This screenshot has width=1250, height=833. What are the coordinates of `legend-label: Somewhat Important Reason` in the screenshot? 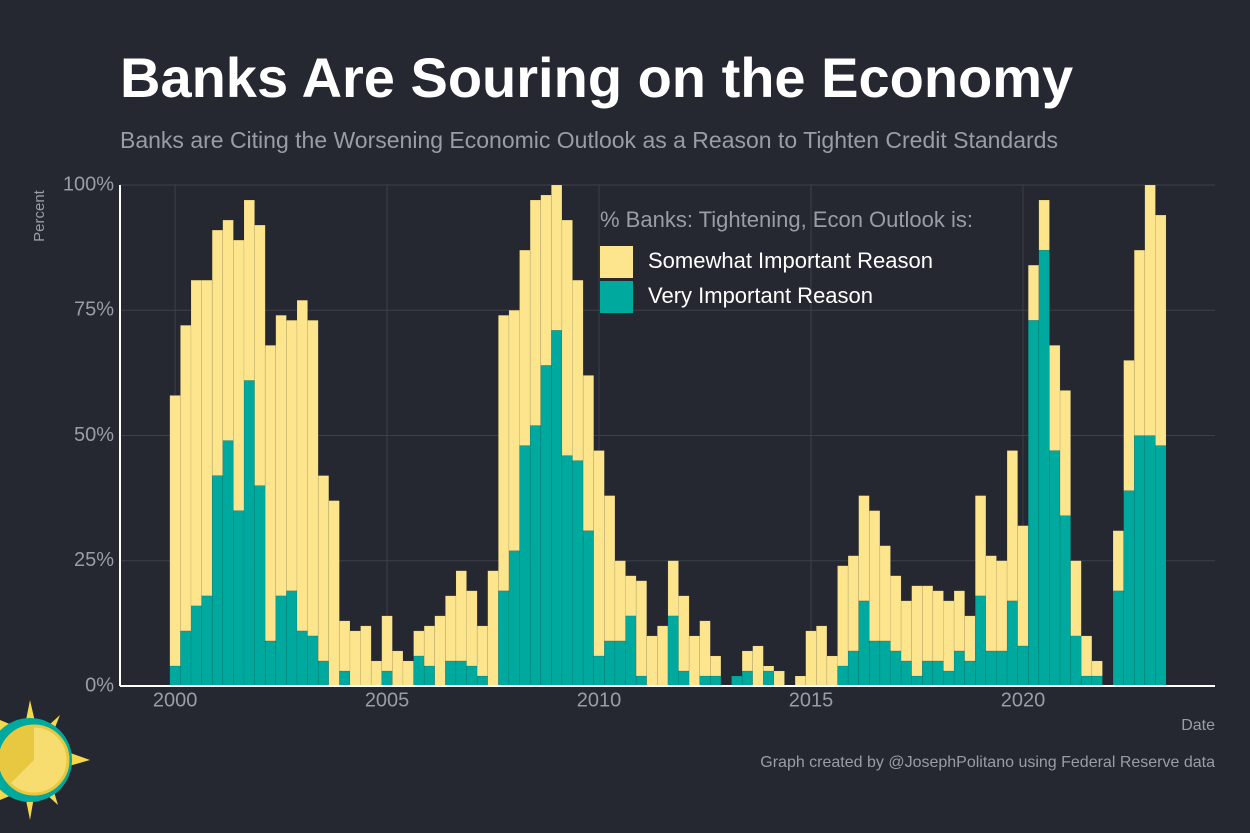 It's located at (790, 260).